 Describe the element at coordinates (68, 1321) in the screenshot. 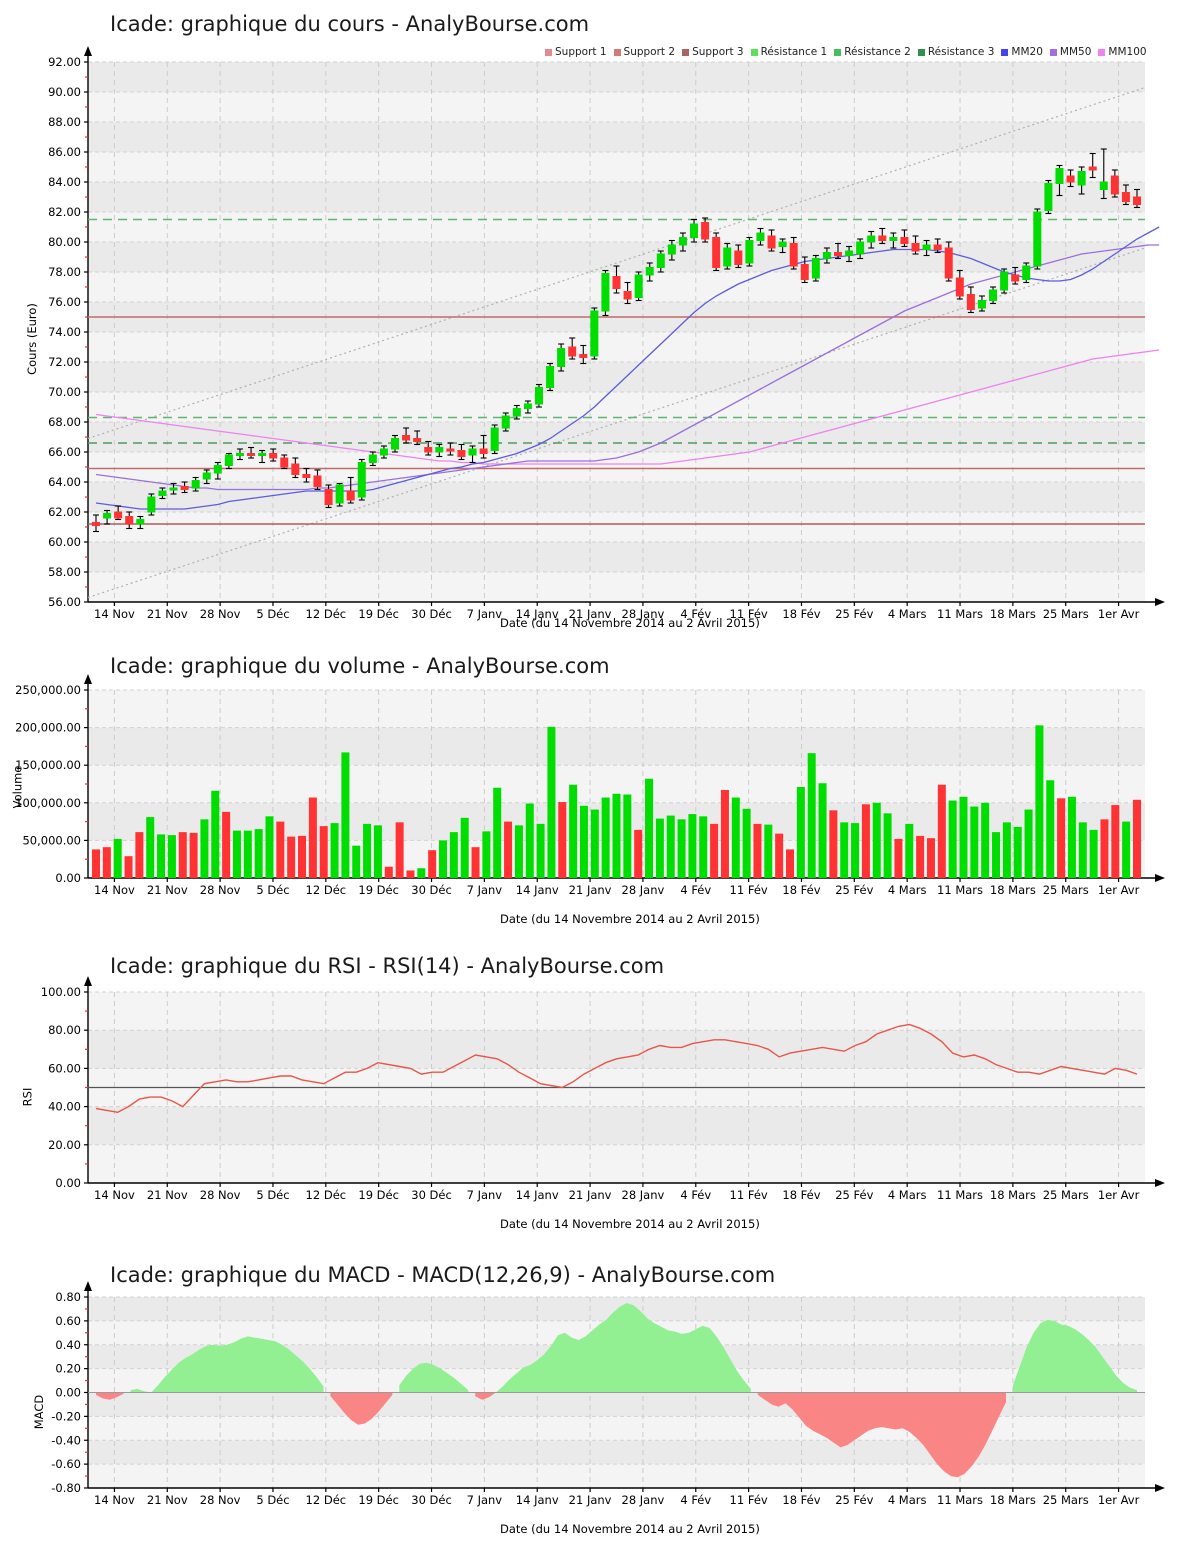

I see `svg-text: 0.60` at that location.